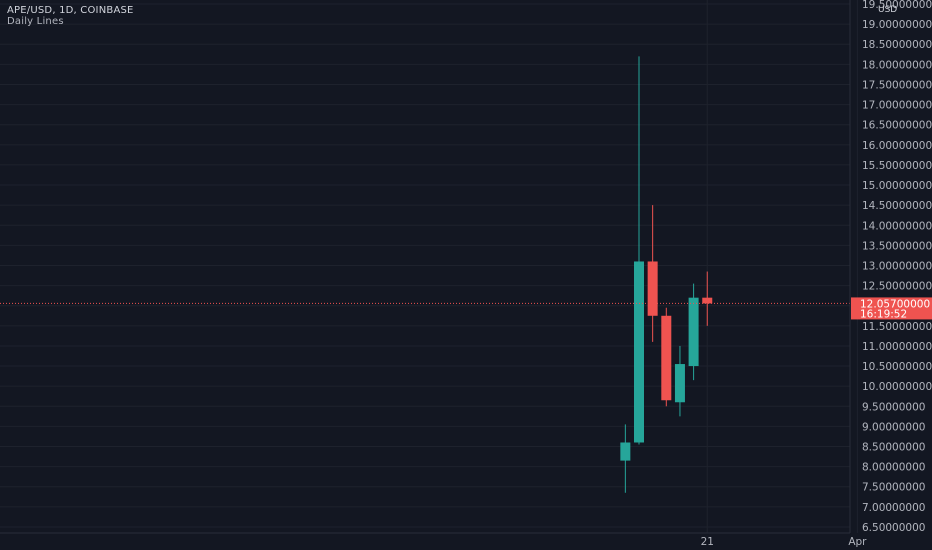 This screenshot has height=550, width=932. Describe the element at coordinates (897, 266) in the screenshot. I see `price-tick-label: 13.00000000` at that location.